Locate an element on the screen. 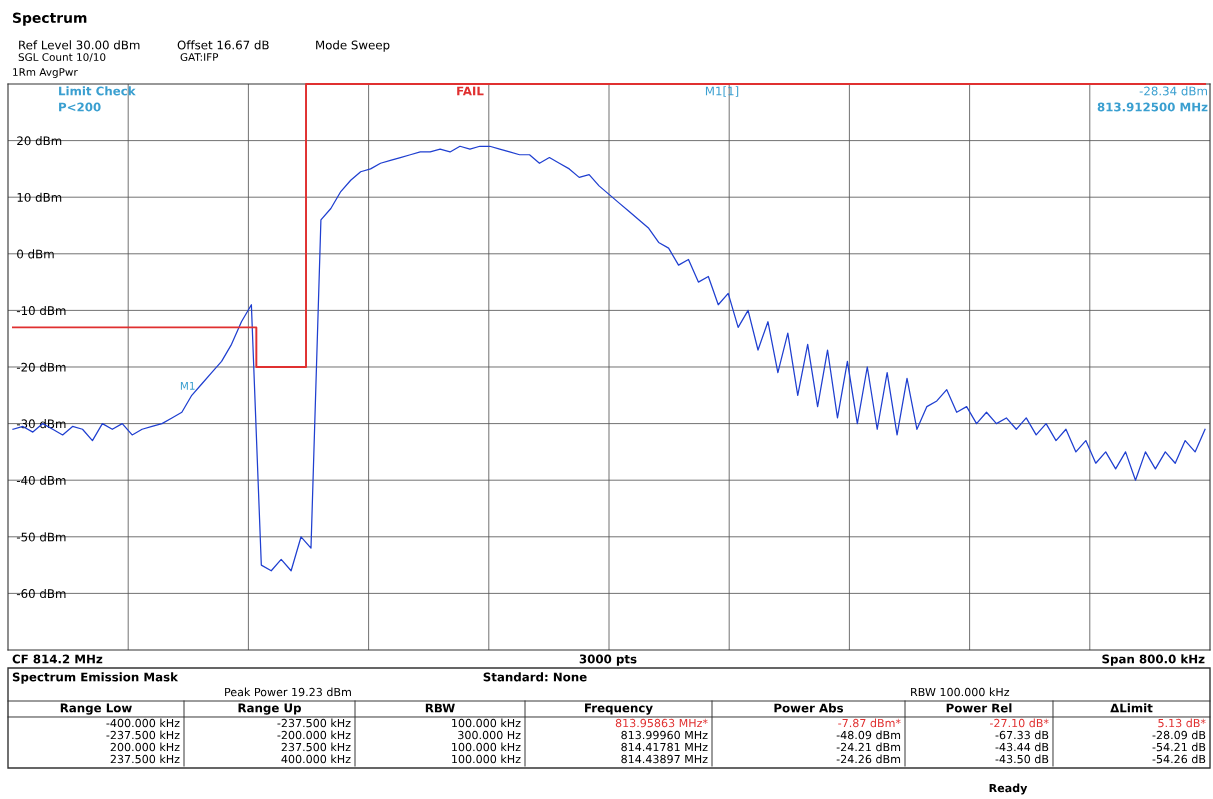 The width and height of the screenshot is (1213, 799). text: 200.000 kHz 237.500 kHz 100.000 kHz 814.41781 MHz -24.21 dBm -43.44 dB -54.21 dB is located at coordinates (658, 747).